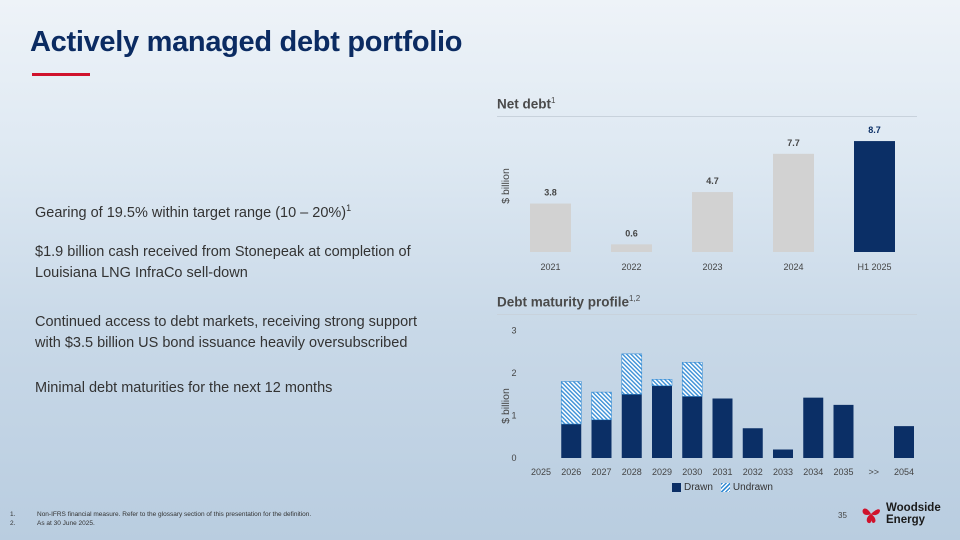  What do you see at coordinates (873, 472) in the screenshot?
I see `maturity-x-tick-label: >>` at bounding box center [873, 472].